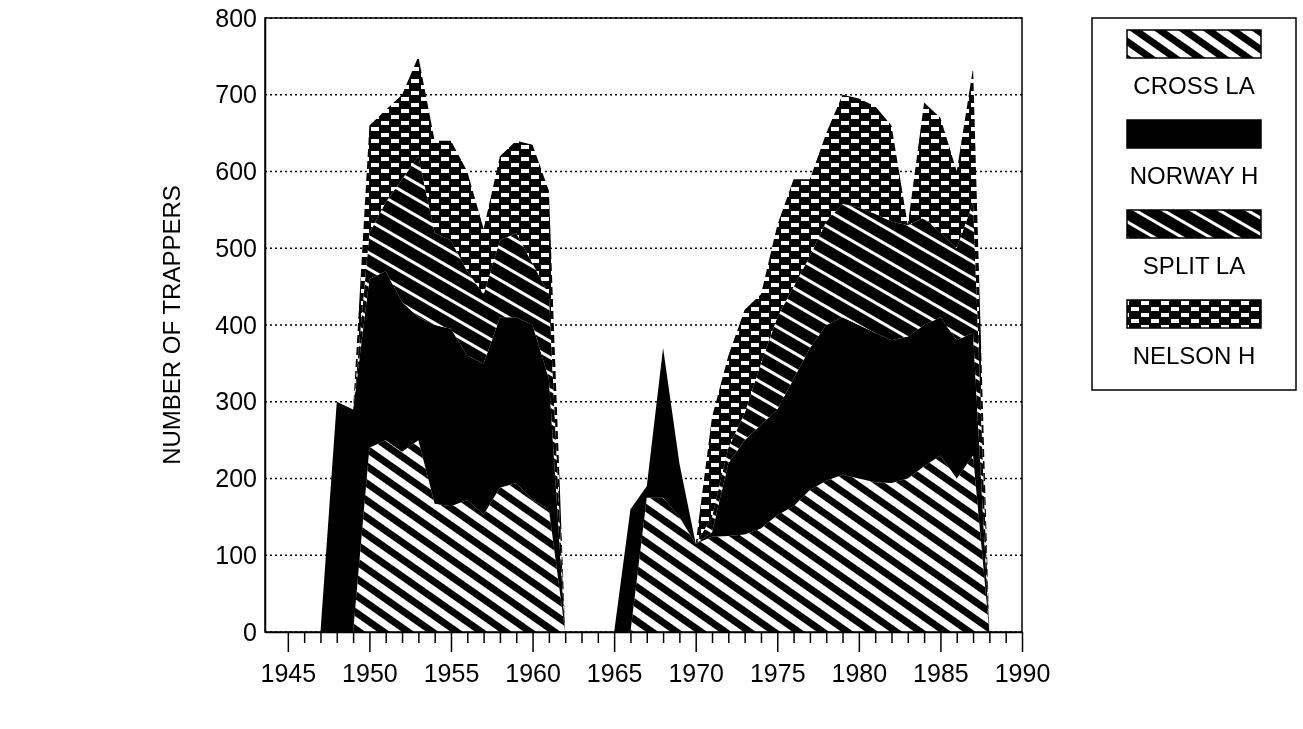 The height and width of the screenshot is (729, 1303). What do you see at coordinates (171, 325) in the screenshot?
I see `y-axis-title: NUMBER OF TRAPPERS` at bounding box center [171, 325].